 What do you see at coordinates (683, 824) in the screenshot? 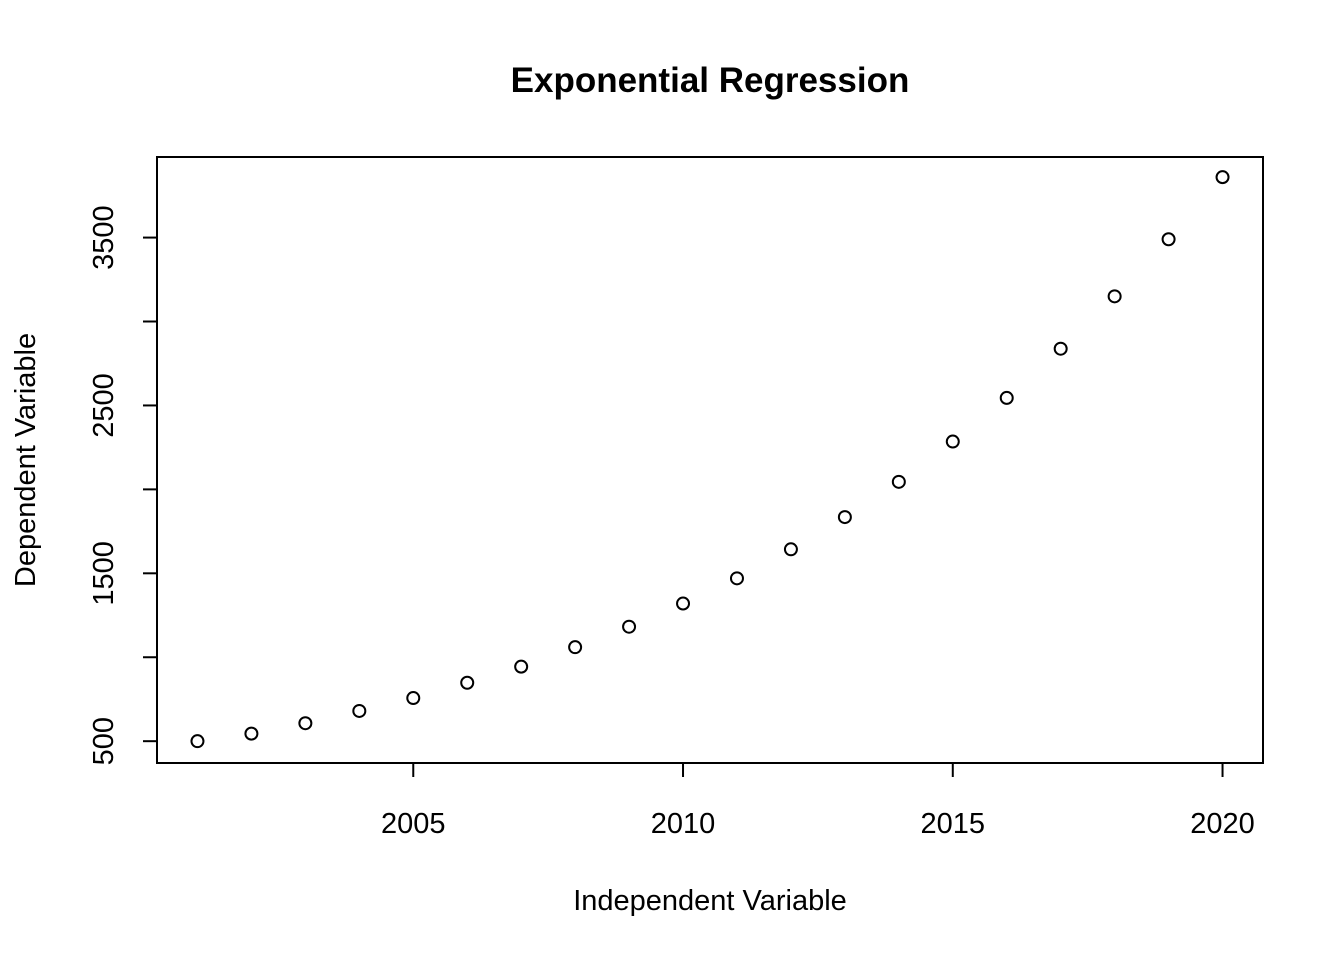
I see `x-tick-label: 2010` at bounding box center [683, 824].